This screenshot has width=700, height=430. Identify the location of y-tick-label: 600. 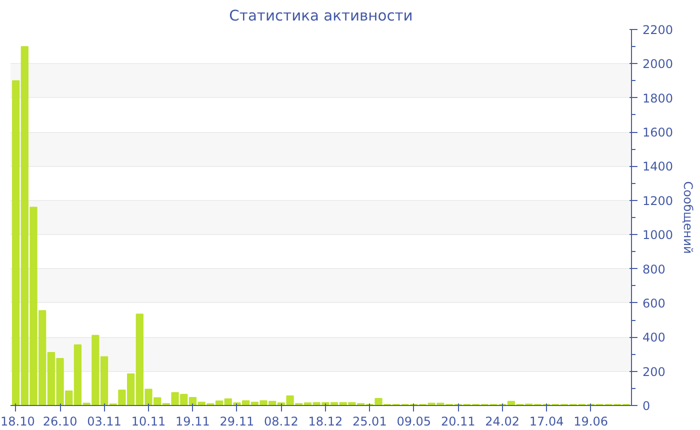
(654, 303).